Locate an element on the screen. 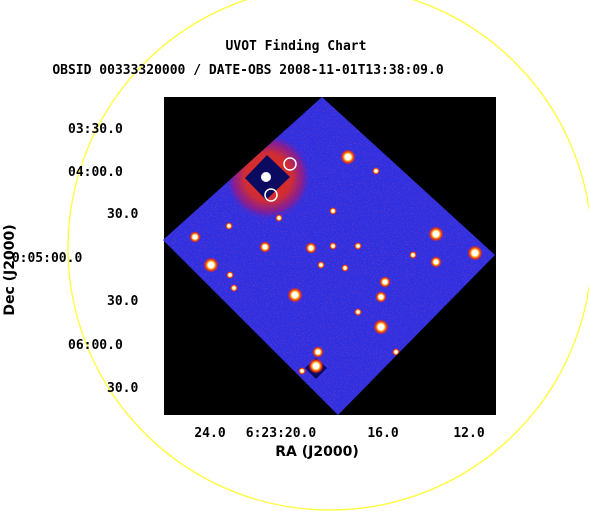  chart-title: UVOT Finding Chart is located at coordinates (296, 46).